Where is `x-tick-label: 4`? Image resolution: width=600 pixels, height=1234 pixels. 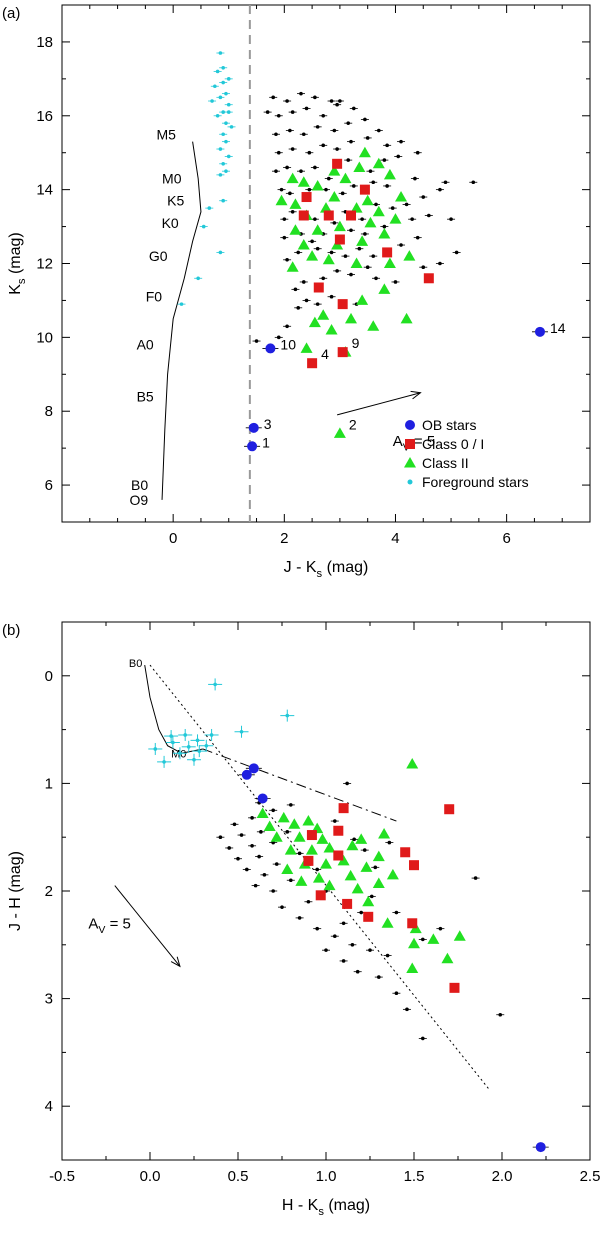
x-tick-label: 4 is located at coordinates (395, 538).